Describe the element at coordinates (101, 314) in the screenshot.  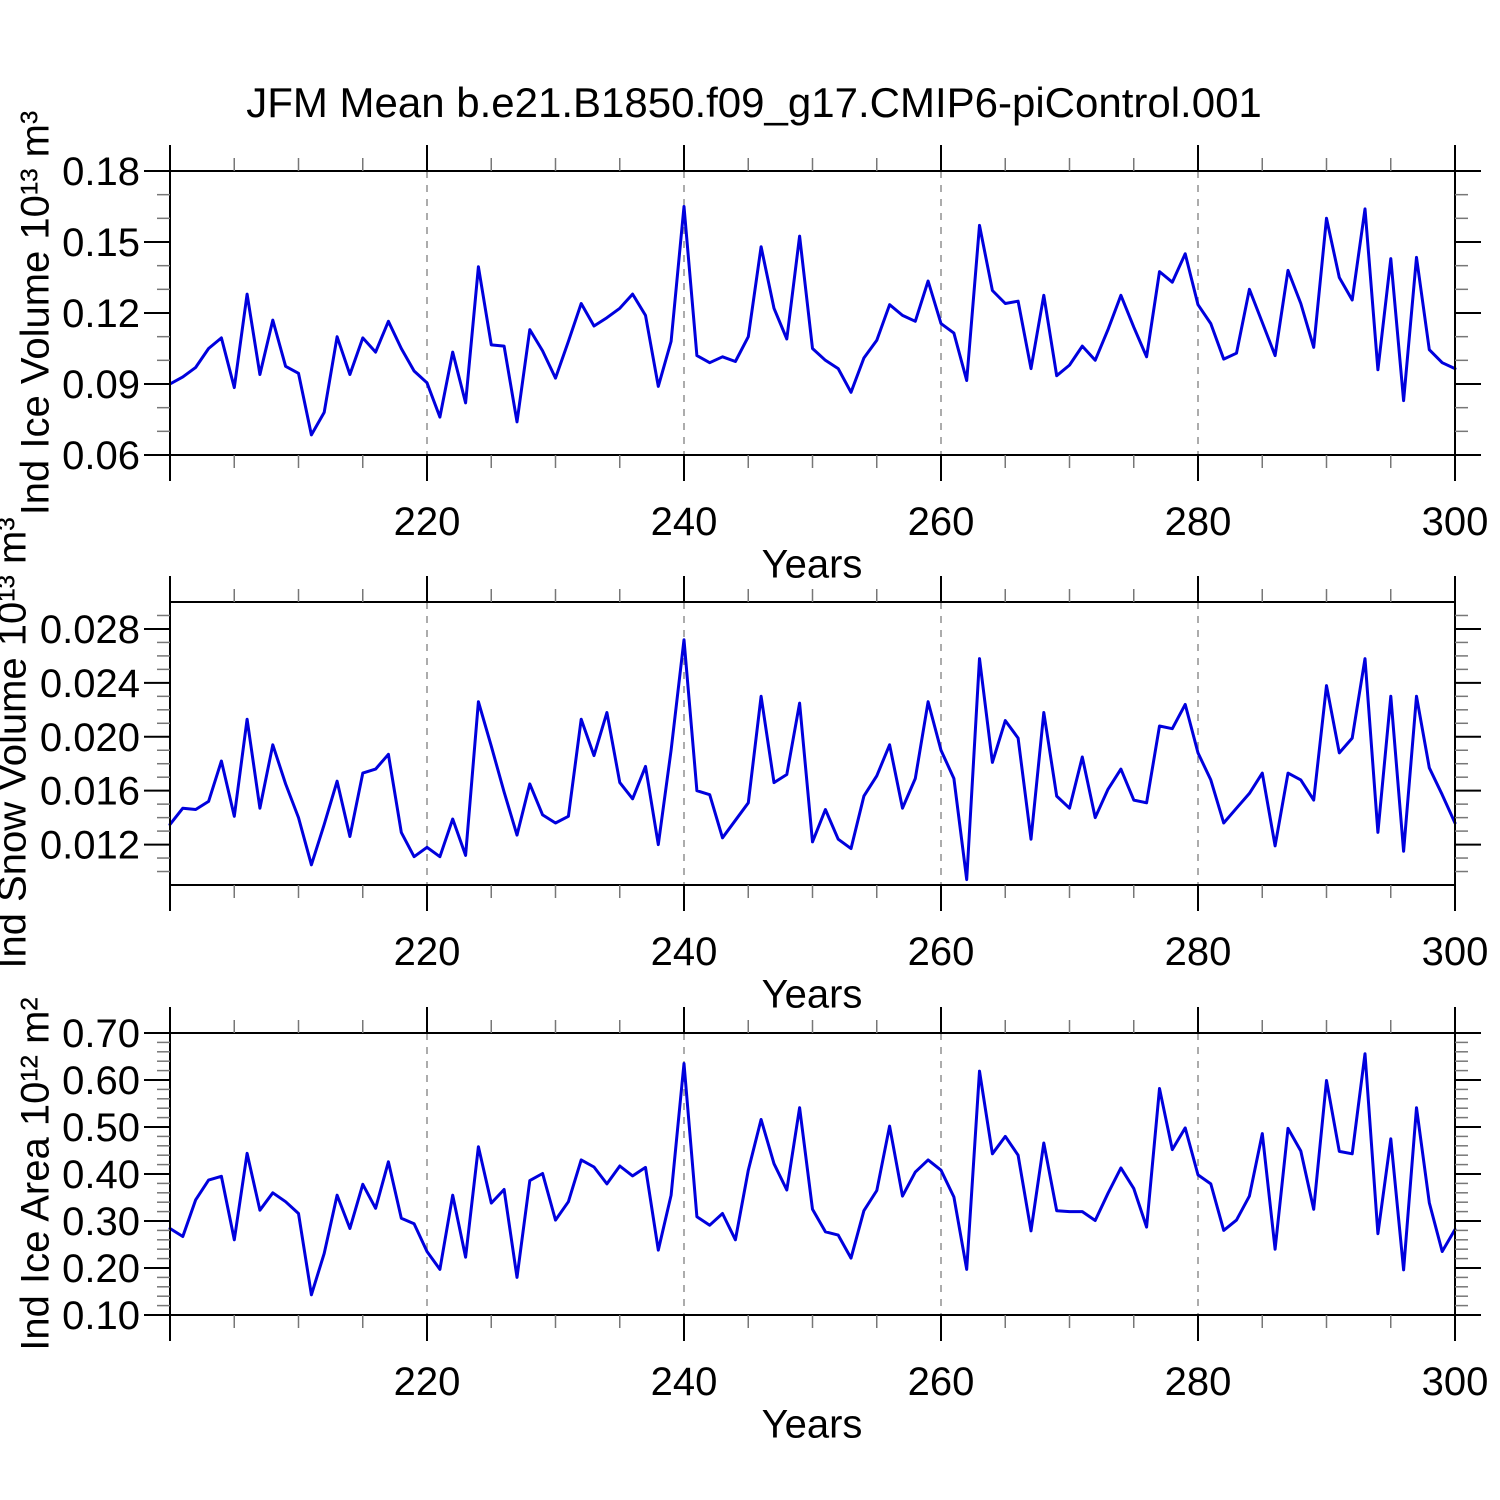
I see `y-tick-label: 0.12` at that location.